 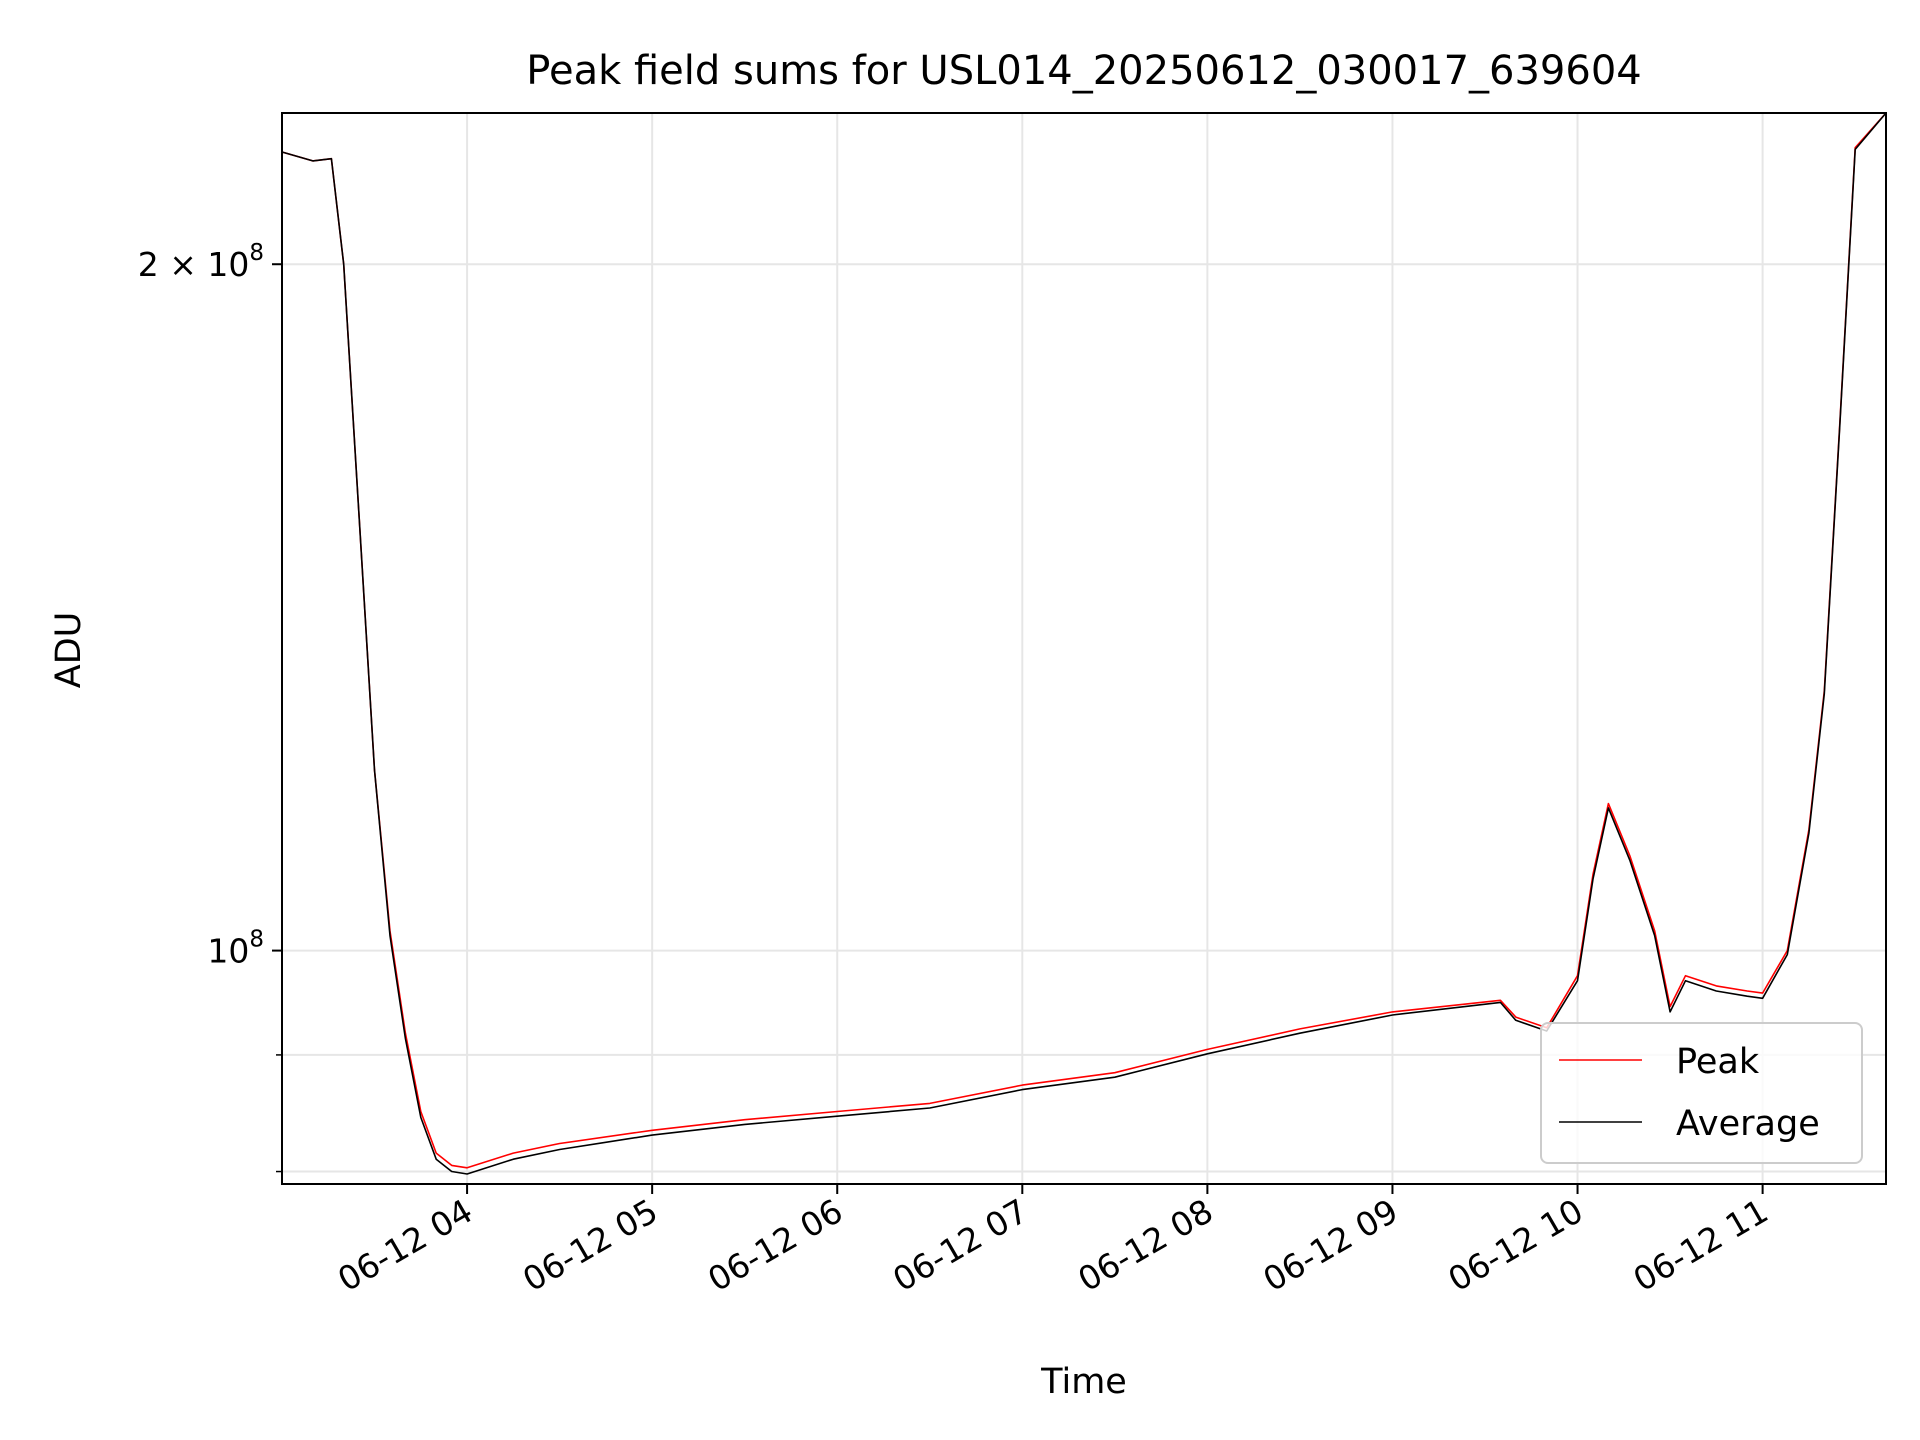 I want to click on legend-box, so click(x=1701, y=1093).